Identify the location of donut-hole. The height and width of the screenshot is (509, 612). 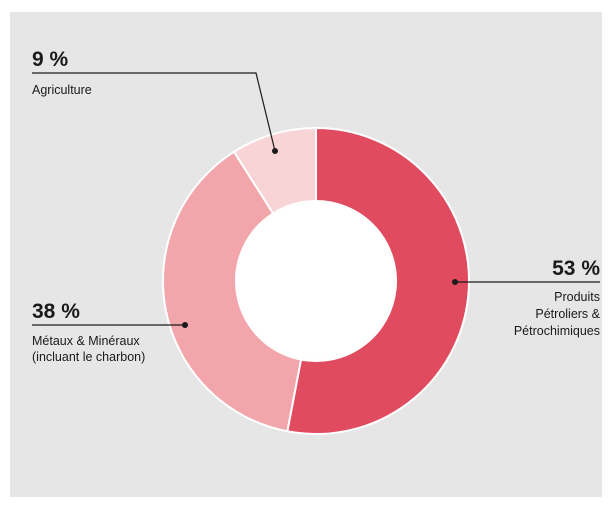
(316, 281).